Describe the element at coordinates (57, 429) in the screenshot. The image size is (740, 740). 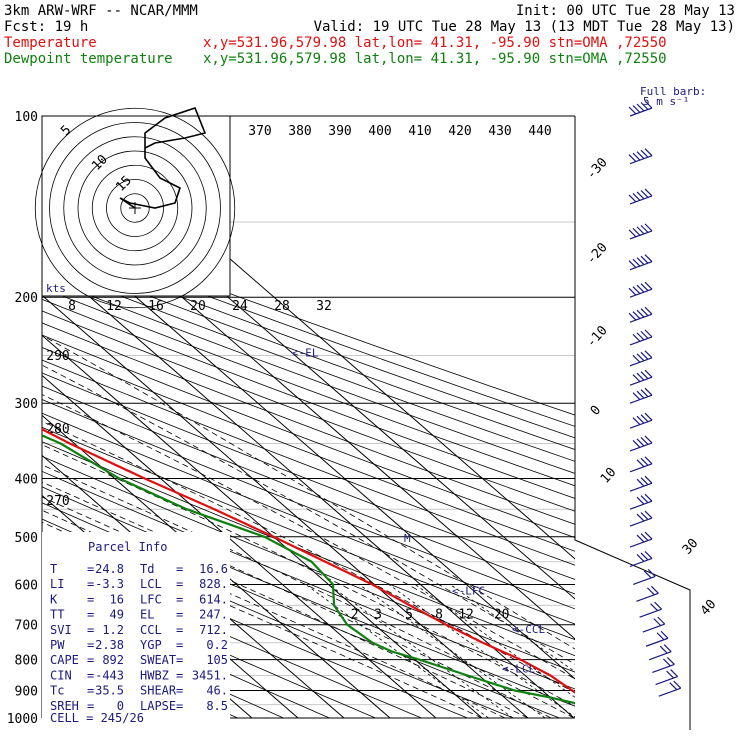
I see `theta-label-left: 280` at that location.